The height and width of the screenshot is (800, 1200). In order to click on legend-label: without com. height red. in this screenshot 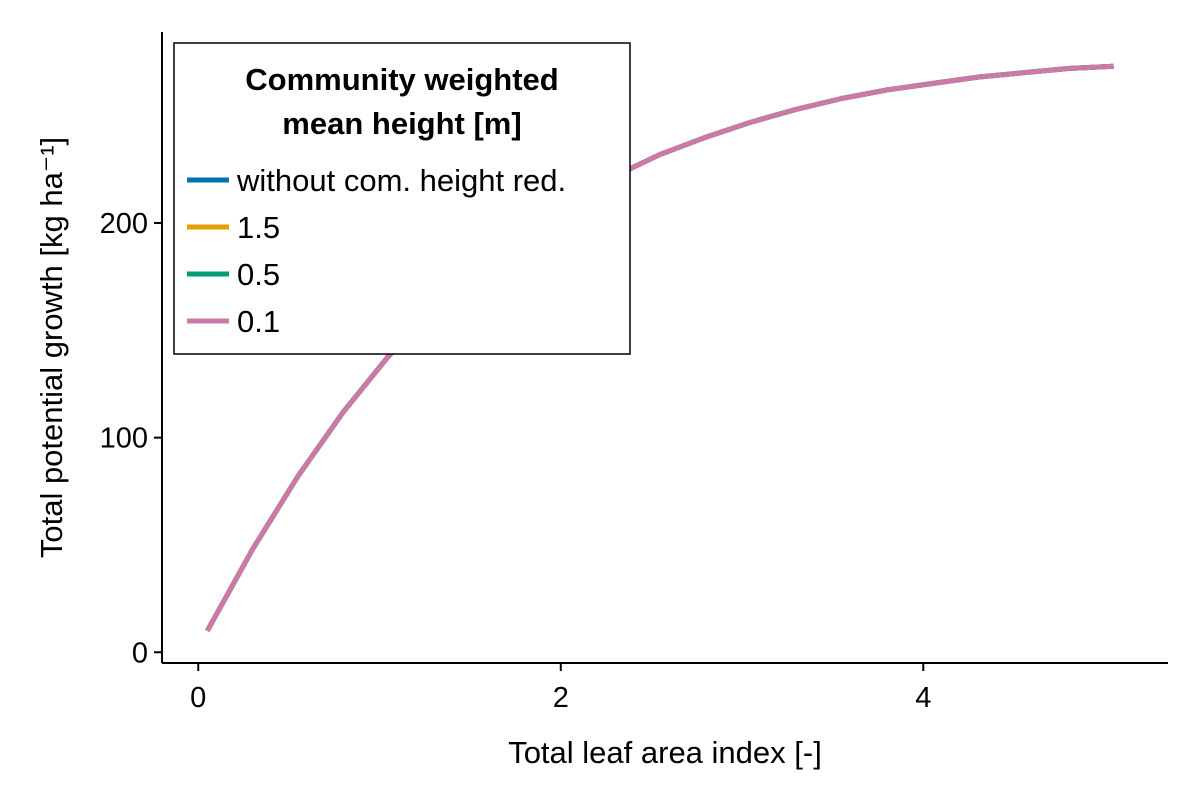, I will do `click(401, 180)`.